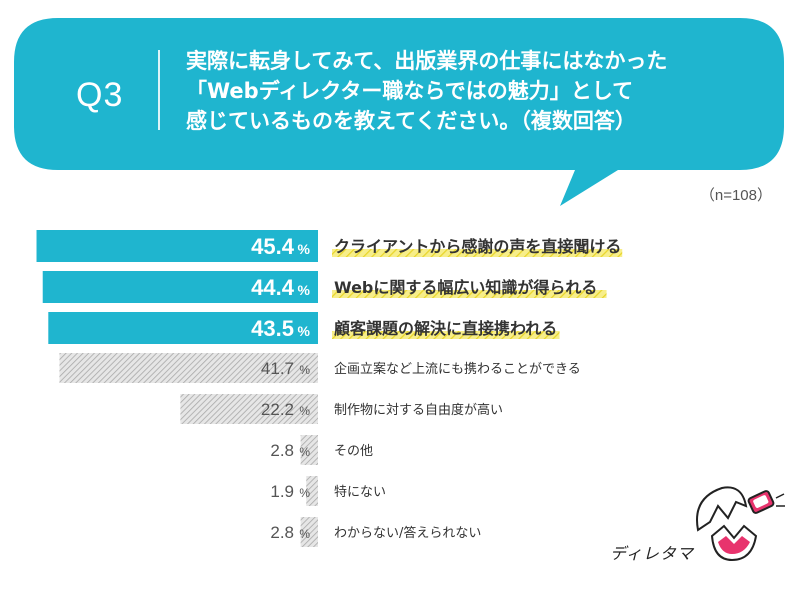  Describe the element at coordinates (457, 369) in the screenshot. I see `category-label: 企画立案など上流にも携わることができる` at that location.